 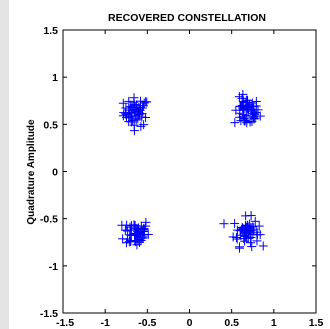 I want to click on x-tick-label: 0.5, so click(x=231, y=323).